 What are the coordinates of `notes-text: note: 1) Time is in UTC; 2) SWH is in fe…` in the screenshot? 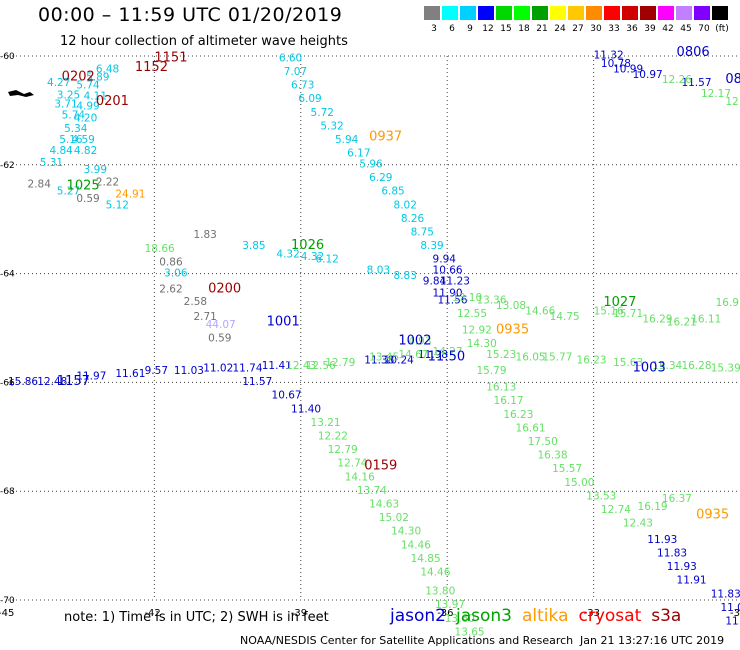 It's located at (196, 617).